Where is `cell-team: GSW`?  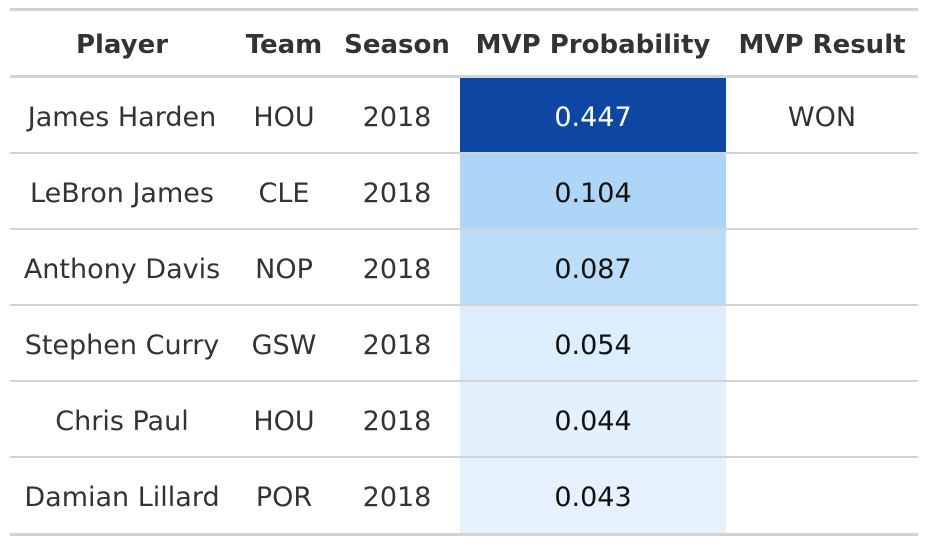
cell-team: GSW is located at coordinates (284, 345).